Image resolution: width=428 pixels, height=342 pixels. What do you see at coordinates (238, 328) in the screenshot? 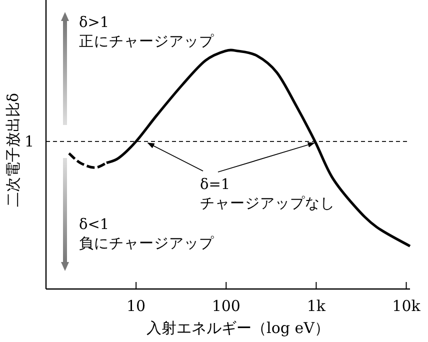
I see `x-axis-title: 入射エネルギー（log eV）` at bounding box center [238, 328].